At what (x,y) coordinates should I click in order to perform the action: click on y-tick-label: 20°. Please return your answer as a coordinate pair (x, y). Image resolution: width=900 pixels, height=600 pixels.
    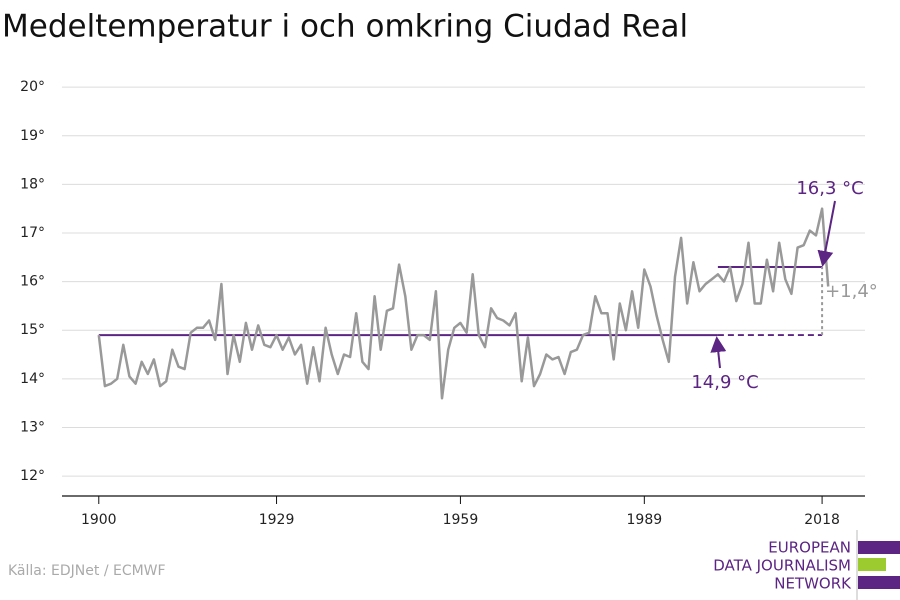
    Looking at the image, I should click on (32, 87).